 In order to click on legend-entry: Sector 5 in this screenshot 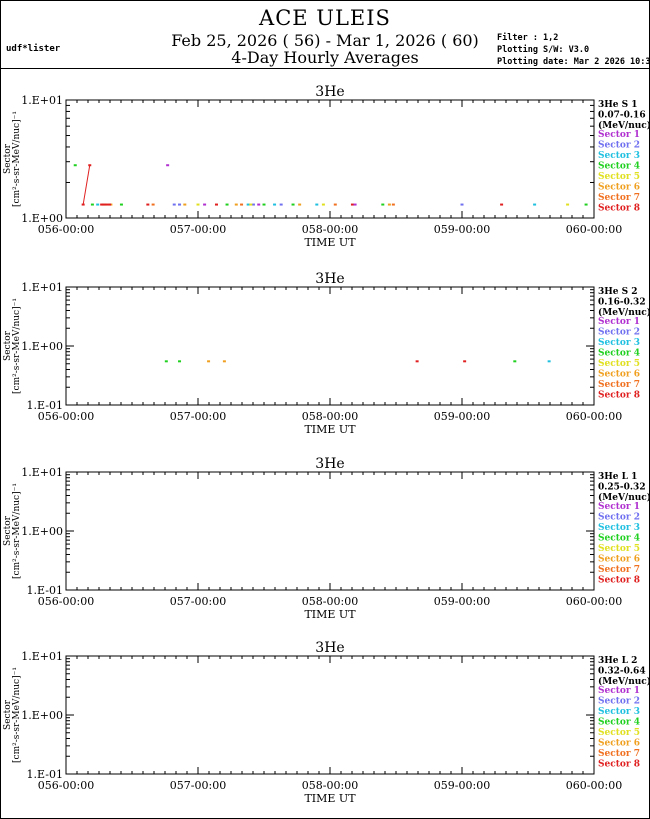, I will do `click(619, 549)`.